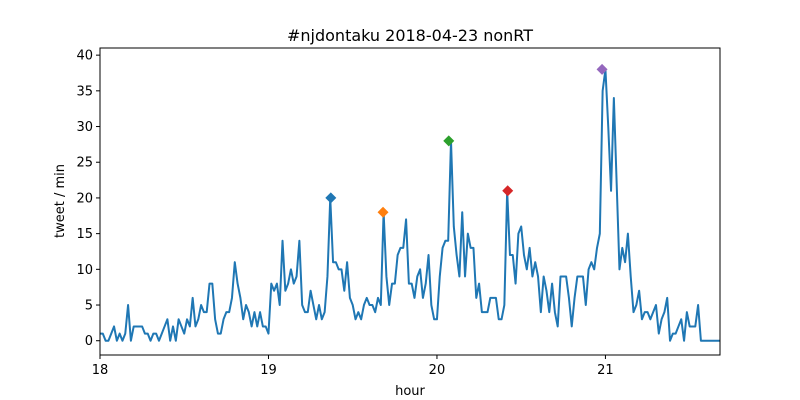 This screenshot has width=800, height=400. What do you see at coordinates (60, 201) in the screenshot?
I see `y-axis-label: tweet / min` at bounding box center [60, 201].